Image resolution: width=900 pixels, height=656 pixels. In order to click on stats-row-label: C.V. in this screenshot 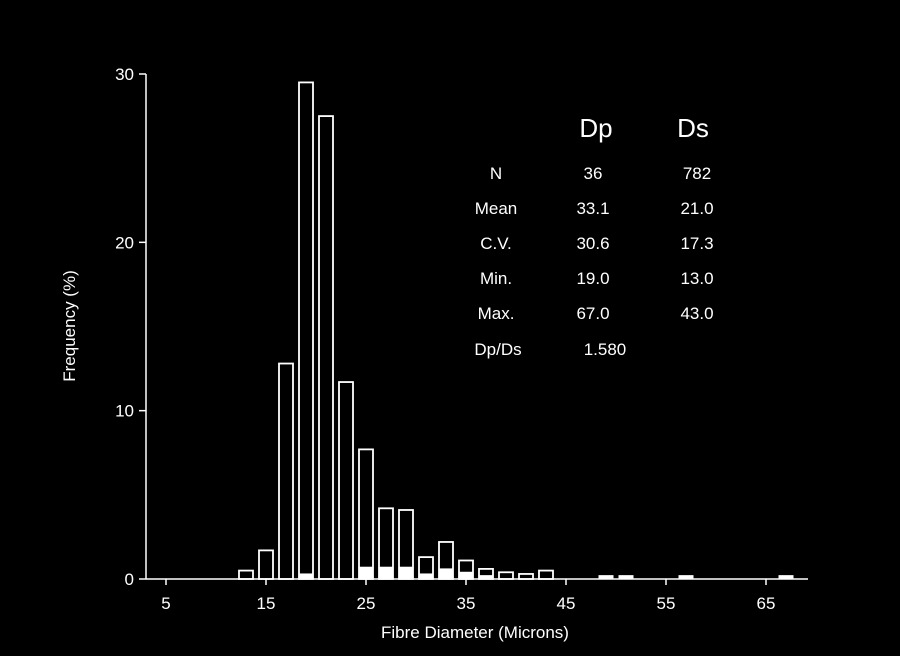, I will do `click(496, 243)`.